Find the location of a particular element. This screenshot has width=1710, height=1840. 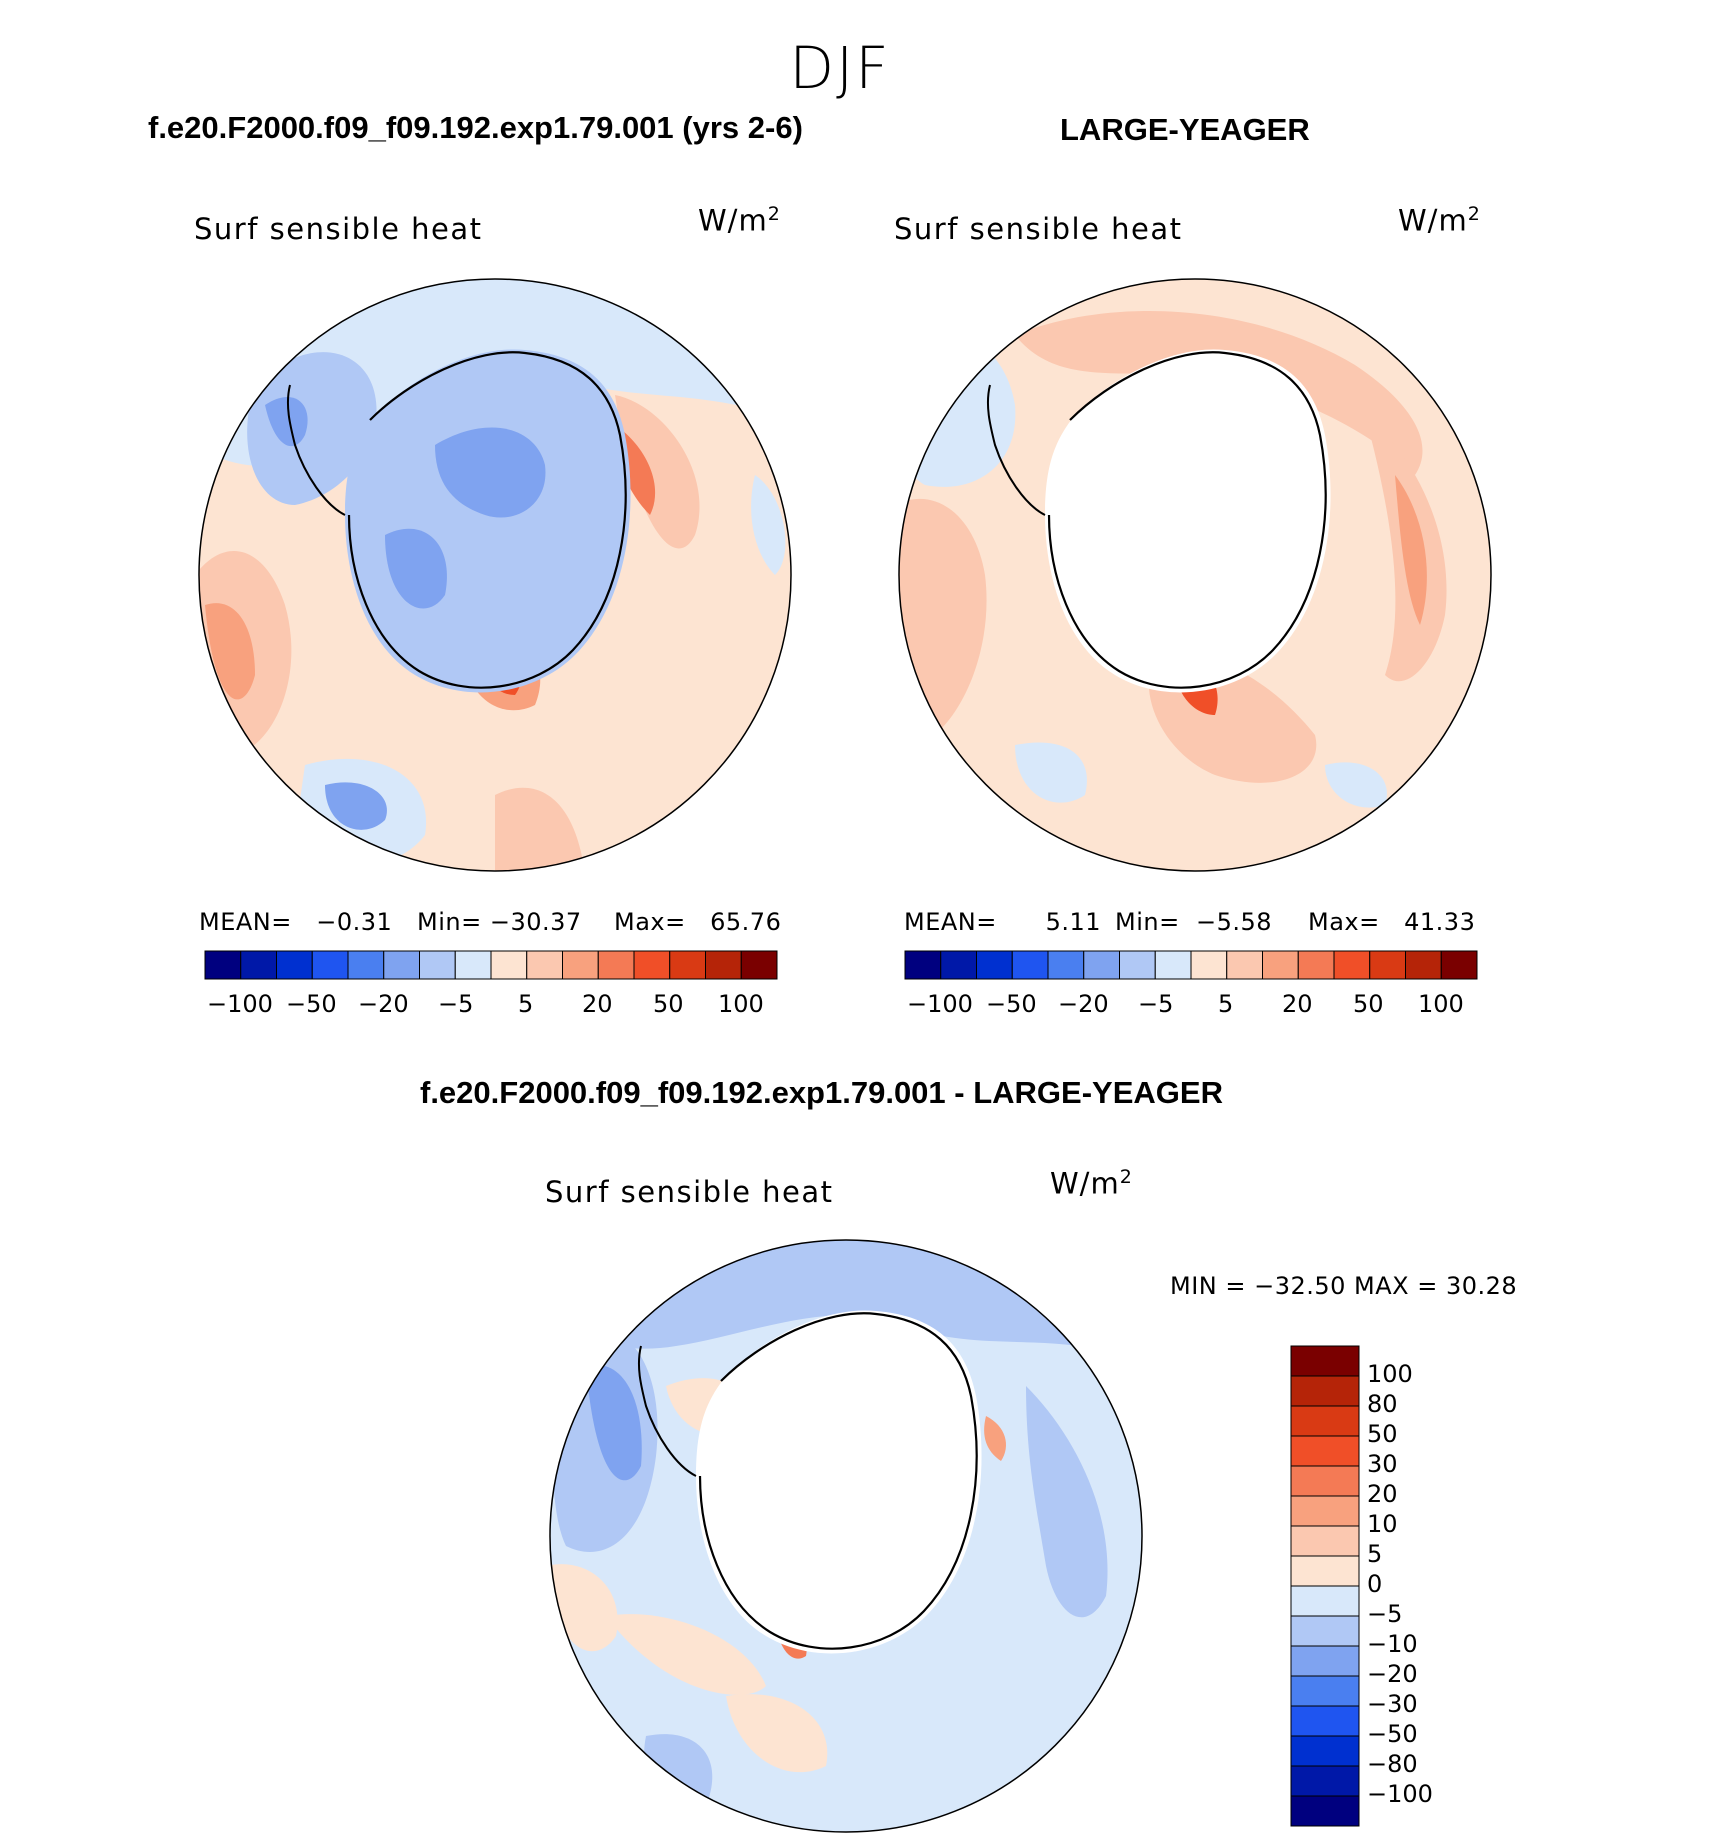

colorbar-label: −80 is located at coordinates (1392, 1764).